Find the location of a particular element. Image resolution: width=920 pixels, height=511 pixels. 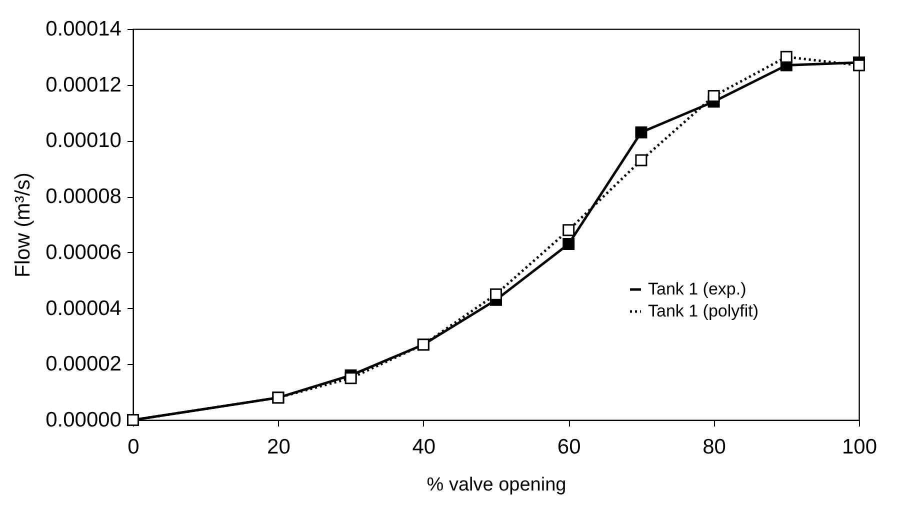

x-tick-label: 60 is located at coordinates (569, 447).